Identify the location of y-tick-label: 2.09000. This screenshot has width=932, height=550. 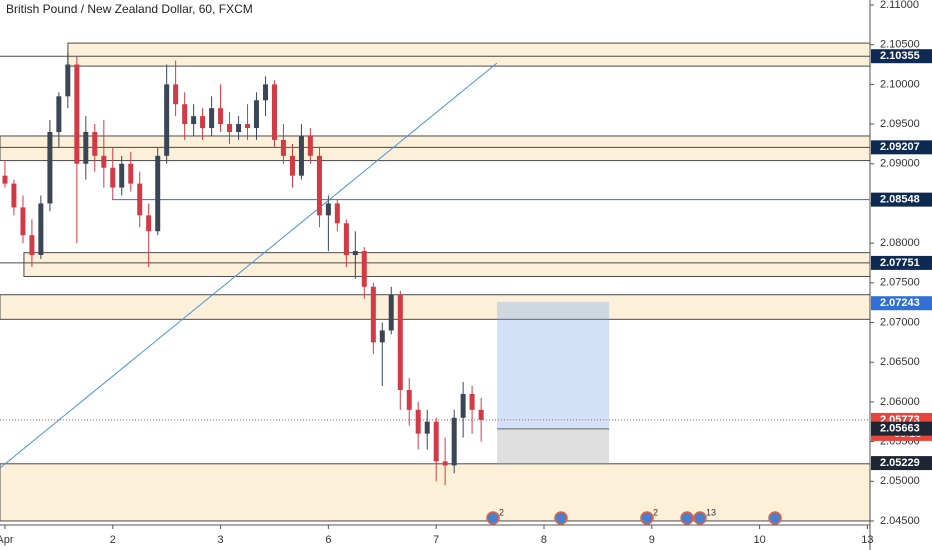
(900, 164).